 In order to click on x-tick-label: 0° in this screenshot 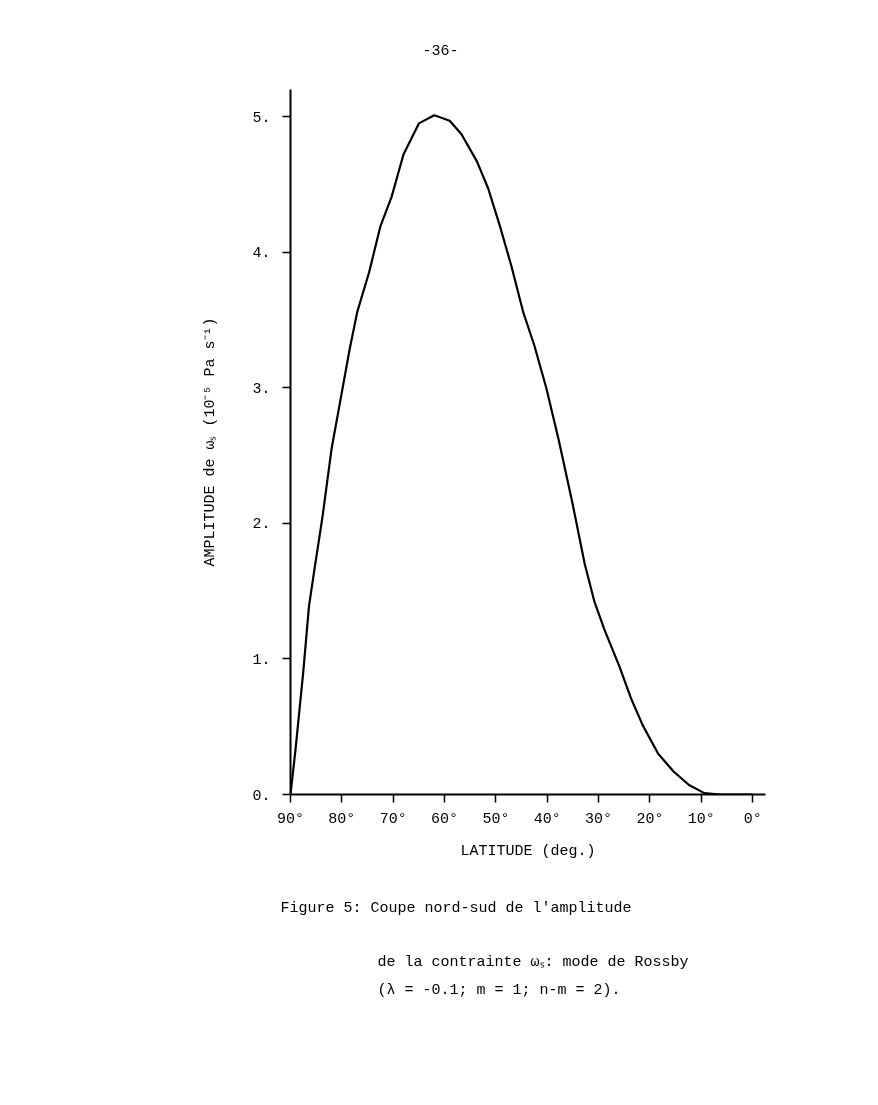, I will do `click(752, 819)`.